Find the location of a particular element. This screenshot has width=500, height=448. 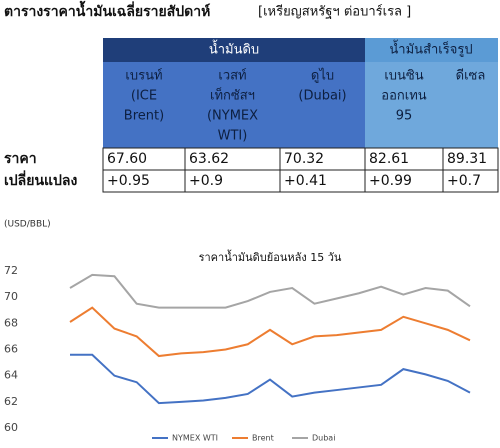

row-label: ราคา is located at coordinates (20, 159).